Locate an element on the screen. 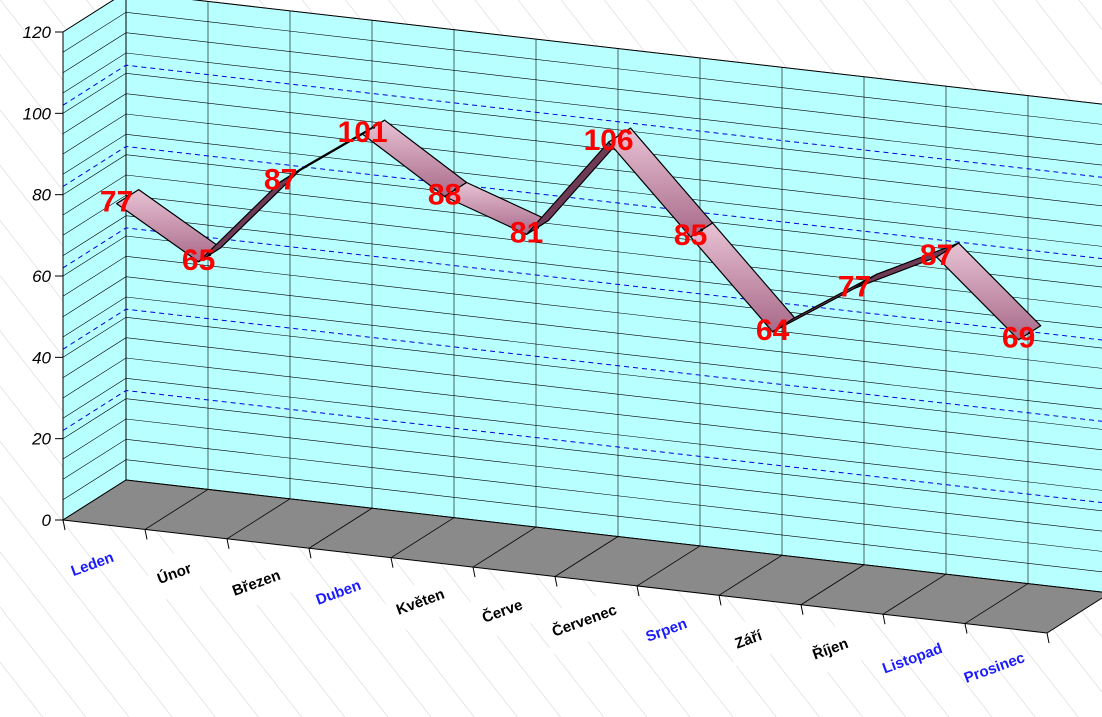 This screenshot has height=717, width=1102. x-category: Únor is located at coordinates (174, 574).